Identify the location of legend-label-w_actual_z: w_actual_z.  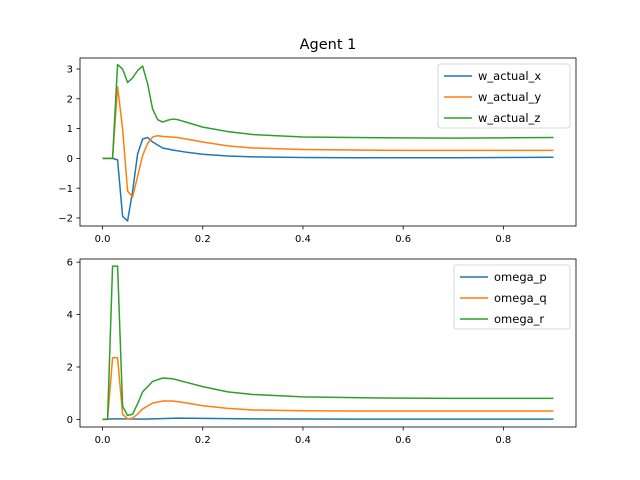
(509, 118).